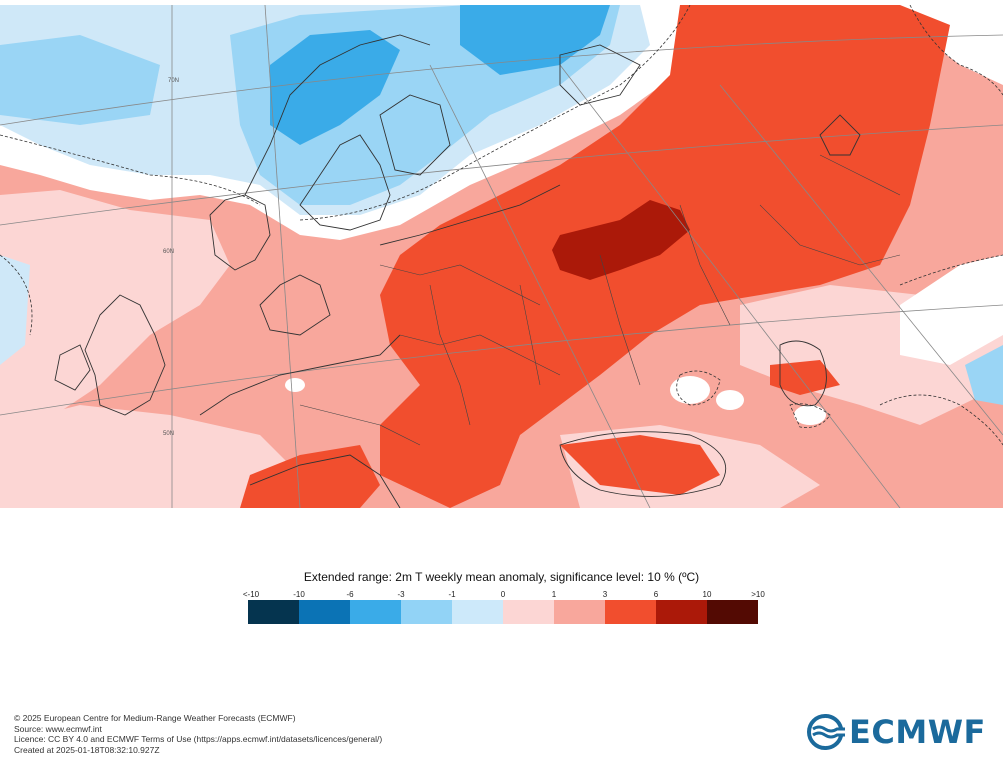 The height and width of the screenshot is (763, 1003). I want to click on region-darkred-russia, so click(621, 240).